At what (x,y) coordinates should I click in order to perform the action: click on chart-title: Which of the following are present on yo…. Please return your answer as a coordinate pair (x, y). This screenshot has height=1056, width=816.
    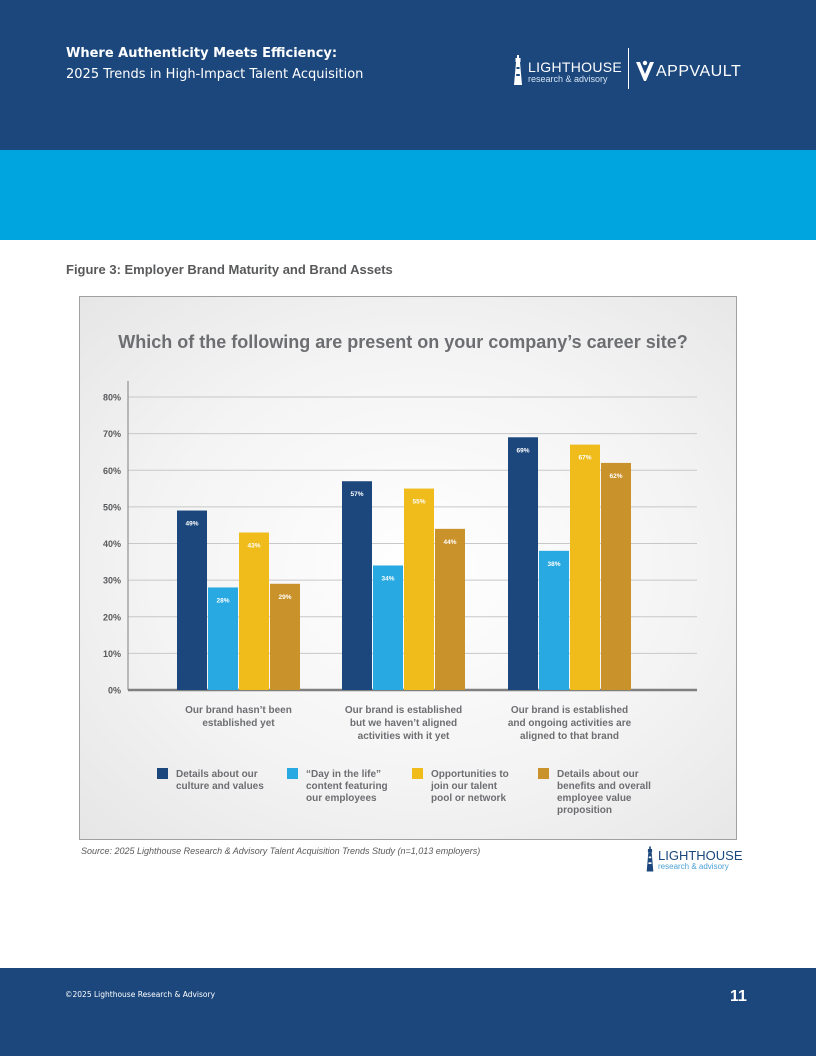
    Looking at the image, I should click on (402, 342).